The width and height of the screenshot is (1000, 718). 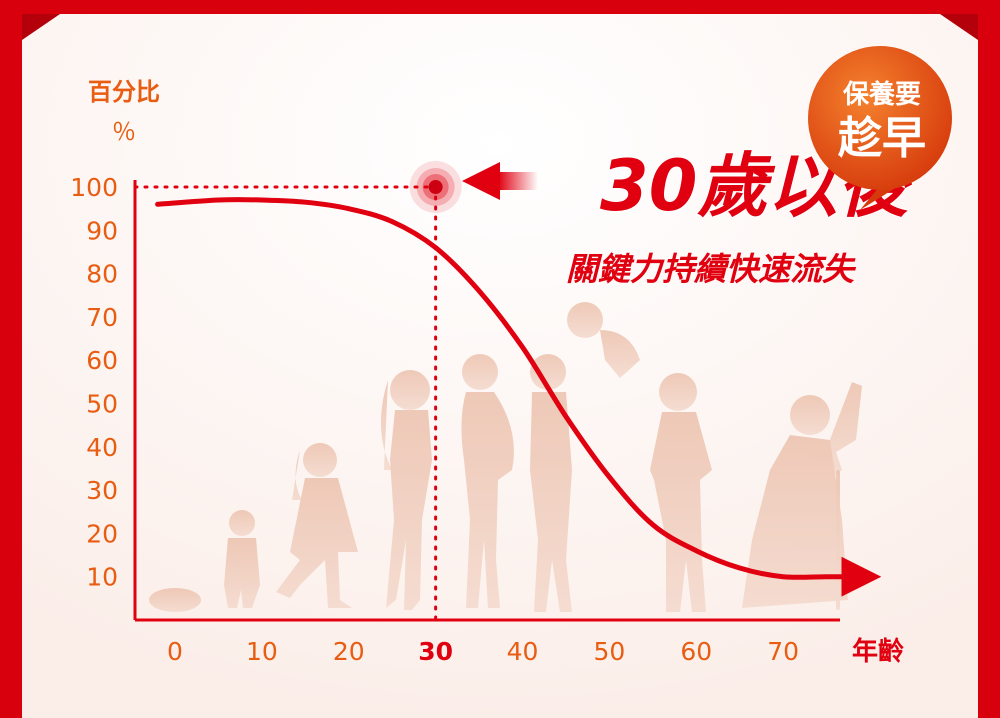 What do you see at coordinates (959, 27) in the screenshot?
I see `frame-corner-right` at bounding box center [959, 27].